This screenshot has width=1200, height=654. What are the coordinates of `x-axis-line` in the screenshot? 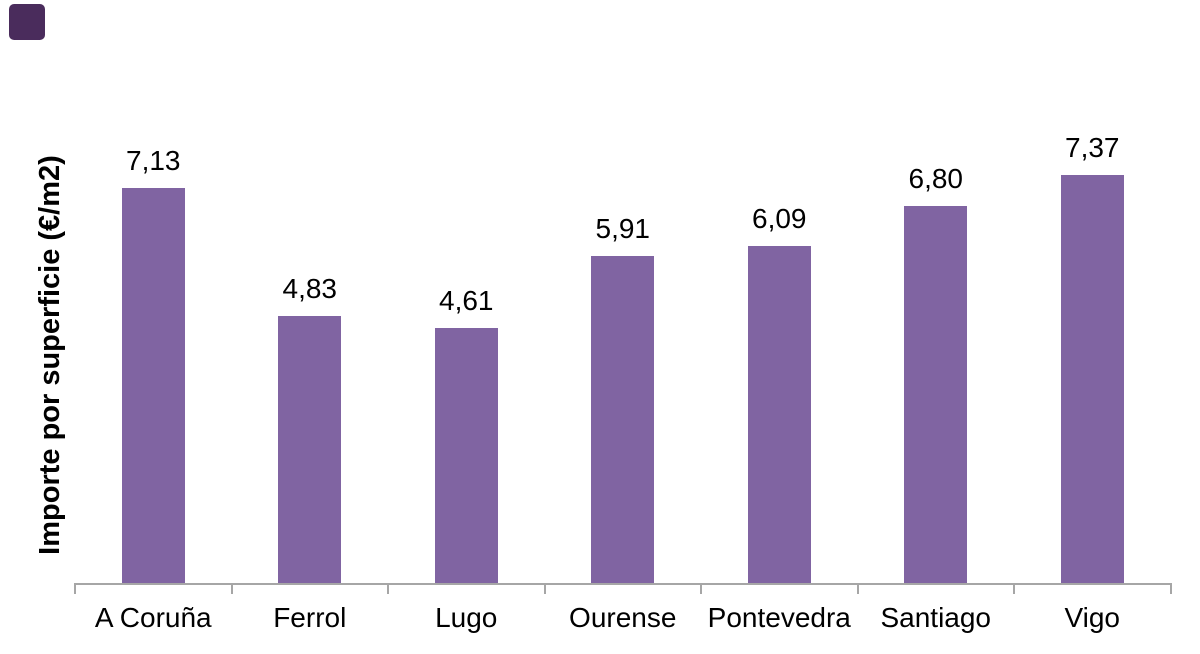 It's located at (623, 584).